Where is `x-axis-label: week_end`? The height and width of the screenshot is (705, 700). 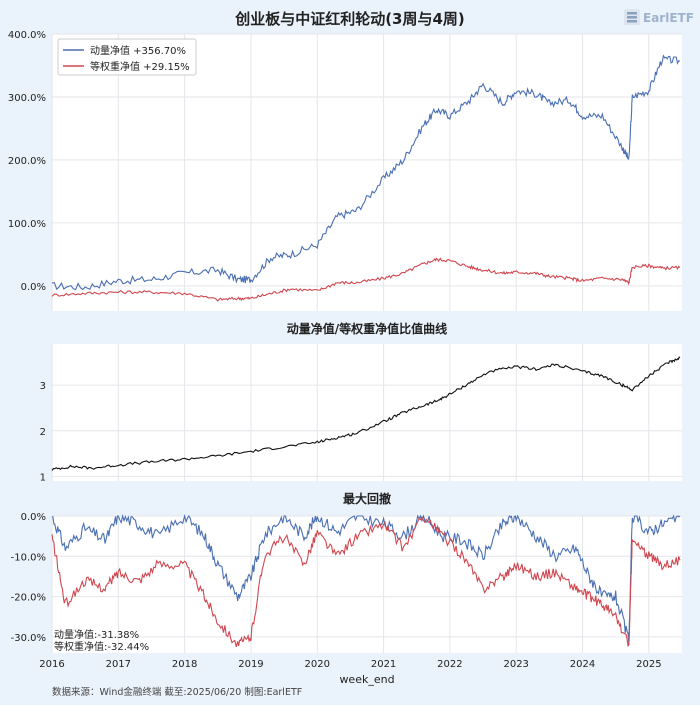
x-axis-label: week_end is located at coordinates (366, 679).